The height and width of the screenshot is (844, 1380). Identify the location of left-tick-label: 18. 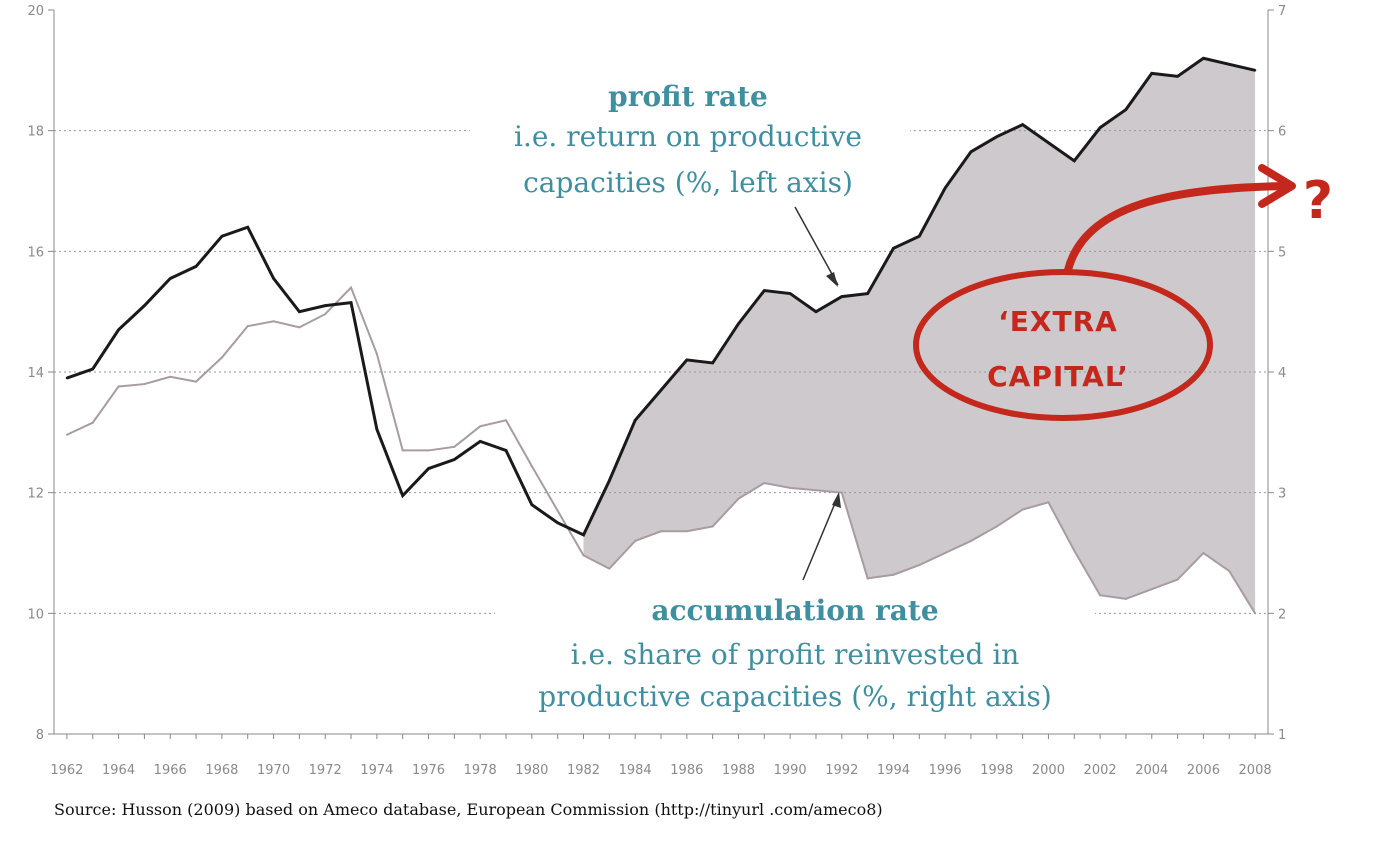
(35, 132).